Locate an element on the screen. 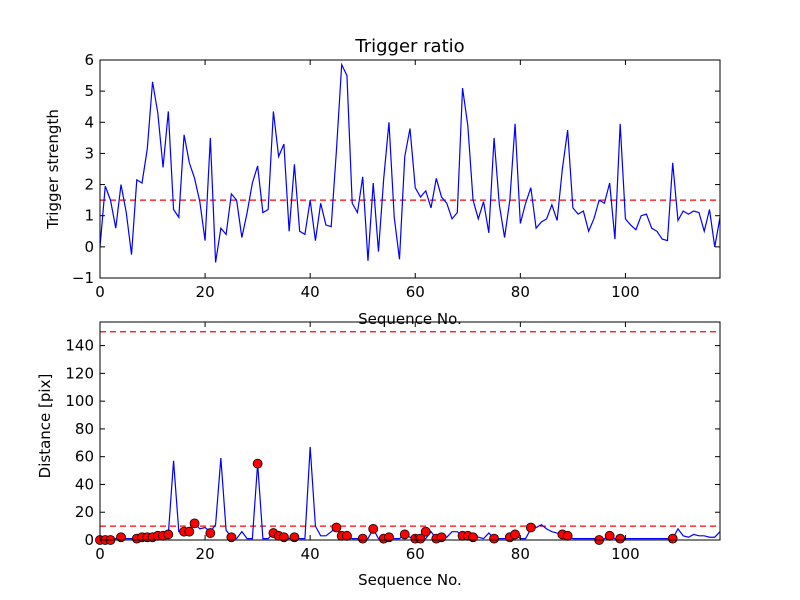  chart-title: Trigger ratio is located at coordinates (409, 46).